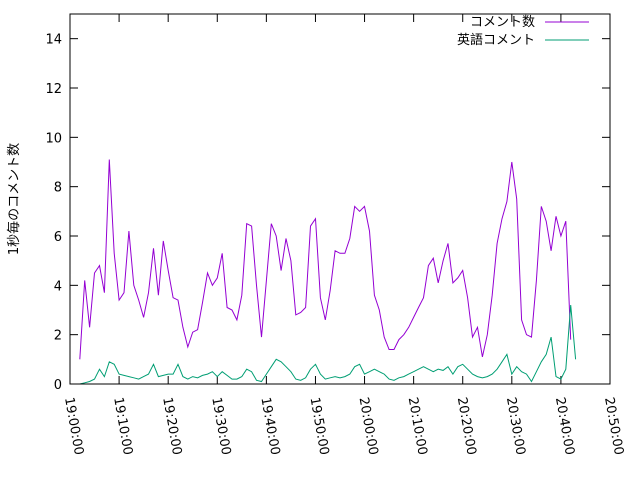 The width and height of the screenshot is (640, 480). What do you see at coordinates (496, 40) in the screenshot?
I see `legend-label: 英語コメント` at bounding box center [496, 40].